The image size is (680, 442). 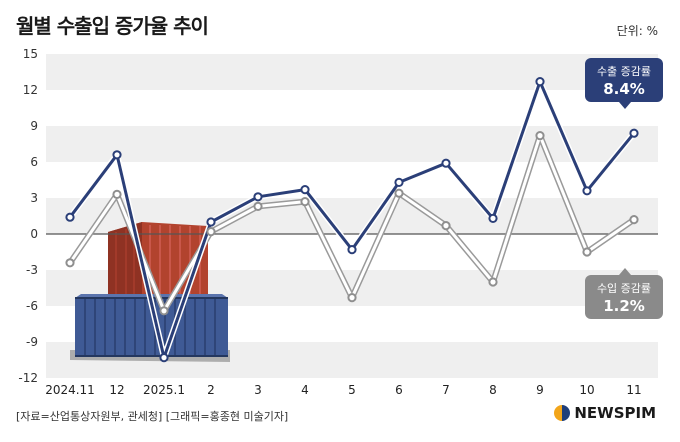 What do you see at coordinates (34, 126) in the screenshot?
I see `y-tick-label: 9` at bounding box center [34, 126].